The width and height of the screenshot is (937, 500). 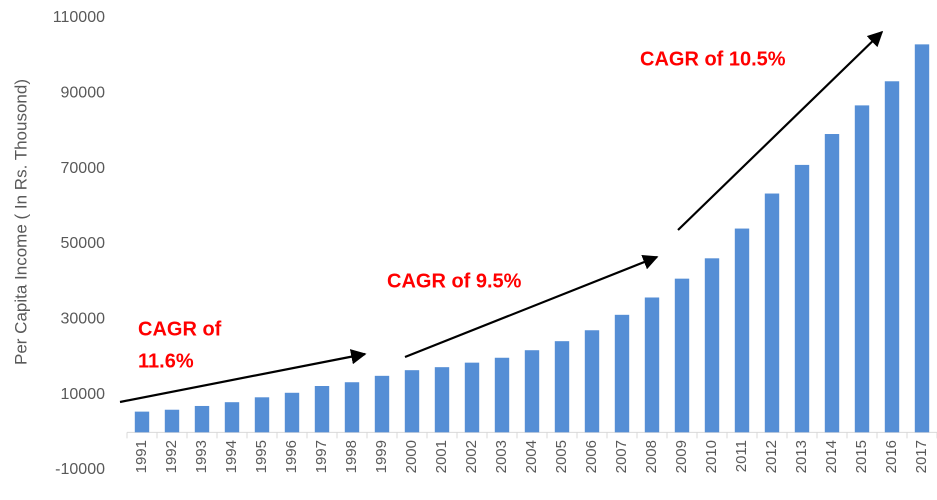 I want to click on x-tick-label: 1998, so click(x=351, y=456).